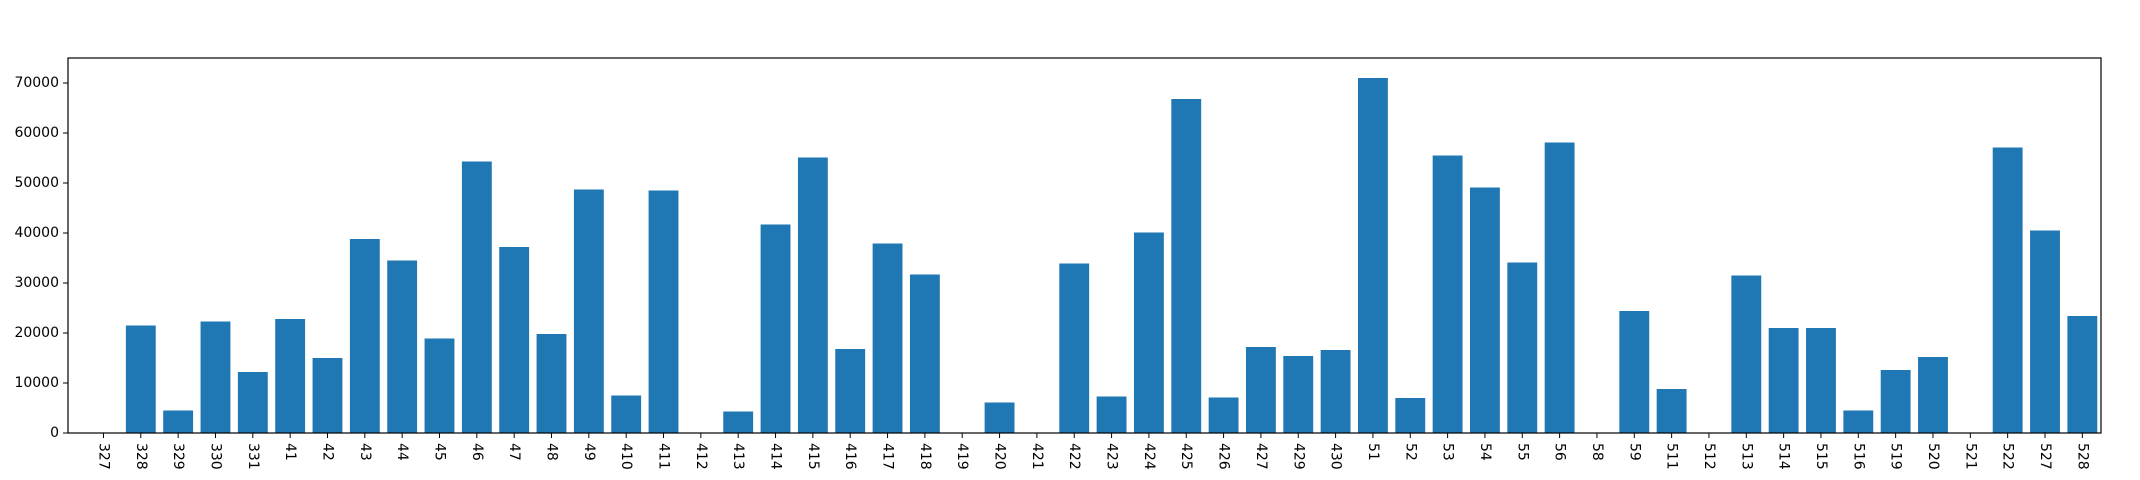 The image size is (2140, 480). Describe the element at coordinates (813, 456) in the screenshot. I see `x-tick-label: 415` at that location.